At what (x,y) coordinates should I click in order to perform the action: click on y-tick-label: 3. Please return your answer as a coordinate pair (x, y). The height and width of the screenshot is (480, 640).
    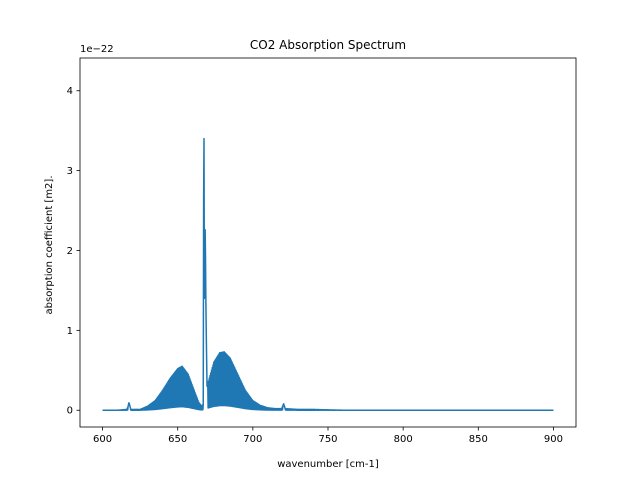
    Looking at the image, I should click on (70, 171).